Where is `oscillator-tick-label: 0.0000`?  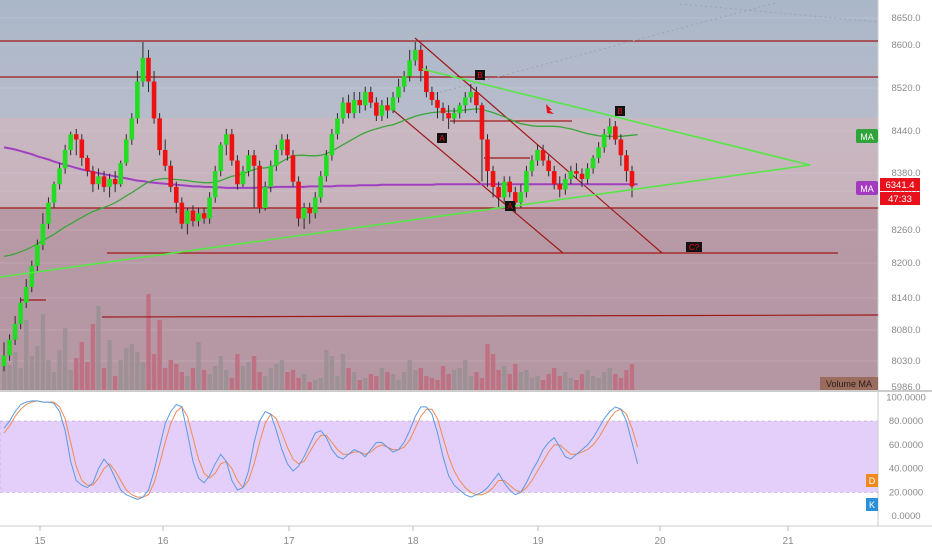 oscillator-tick-label: 0.0000 is located at coordinates (905, 516).